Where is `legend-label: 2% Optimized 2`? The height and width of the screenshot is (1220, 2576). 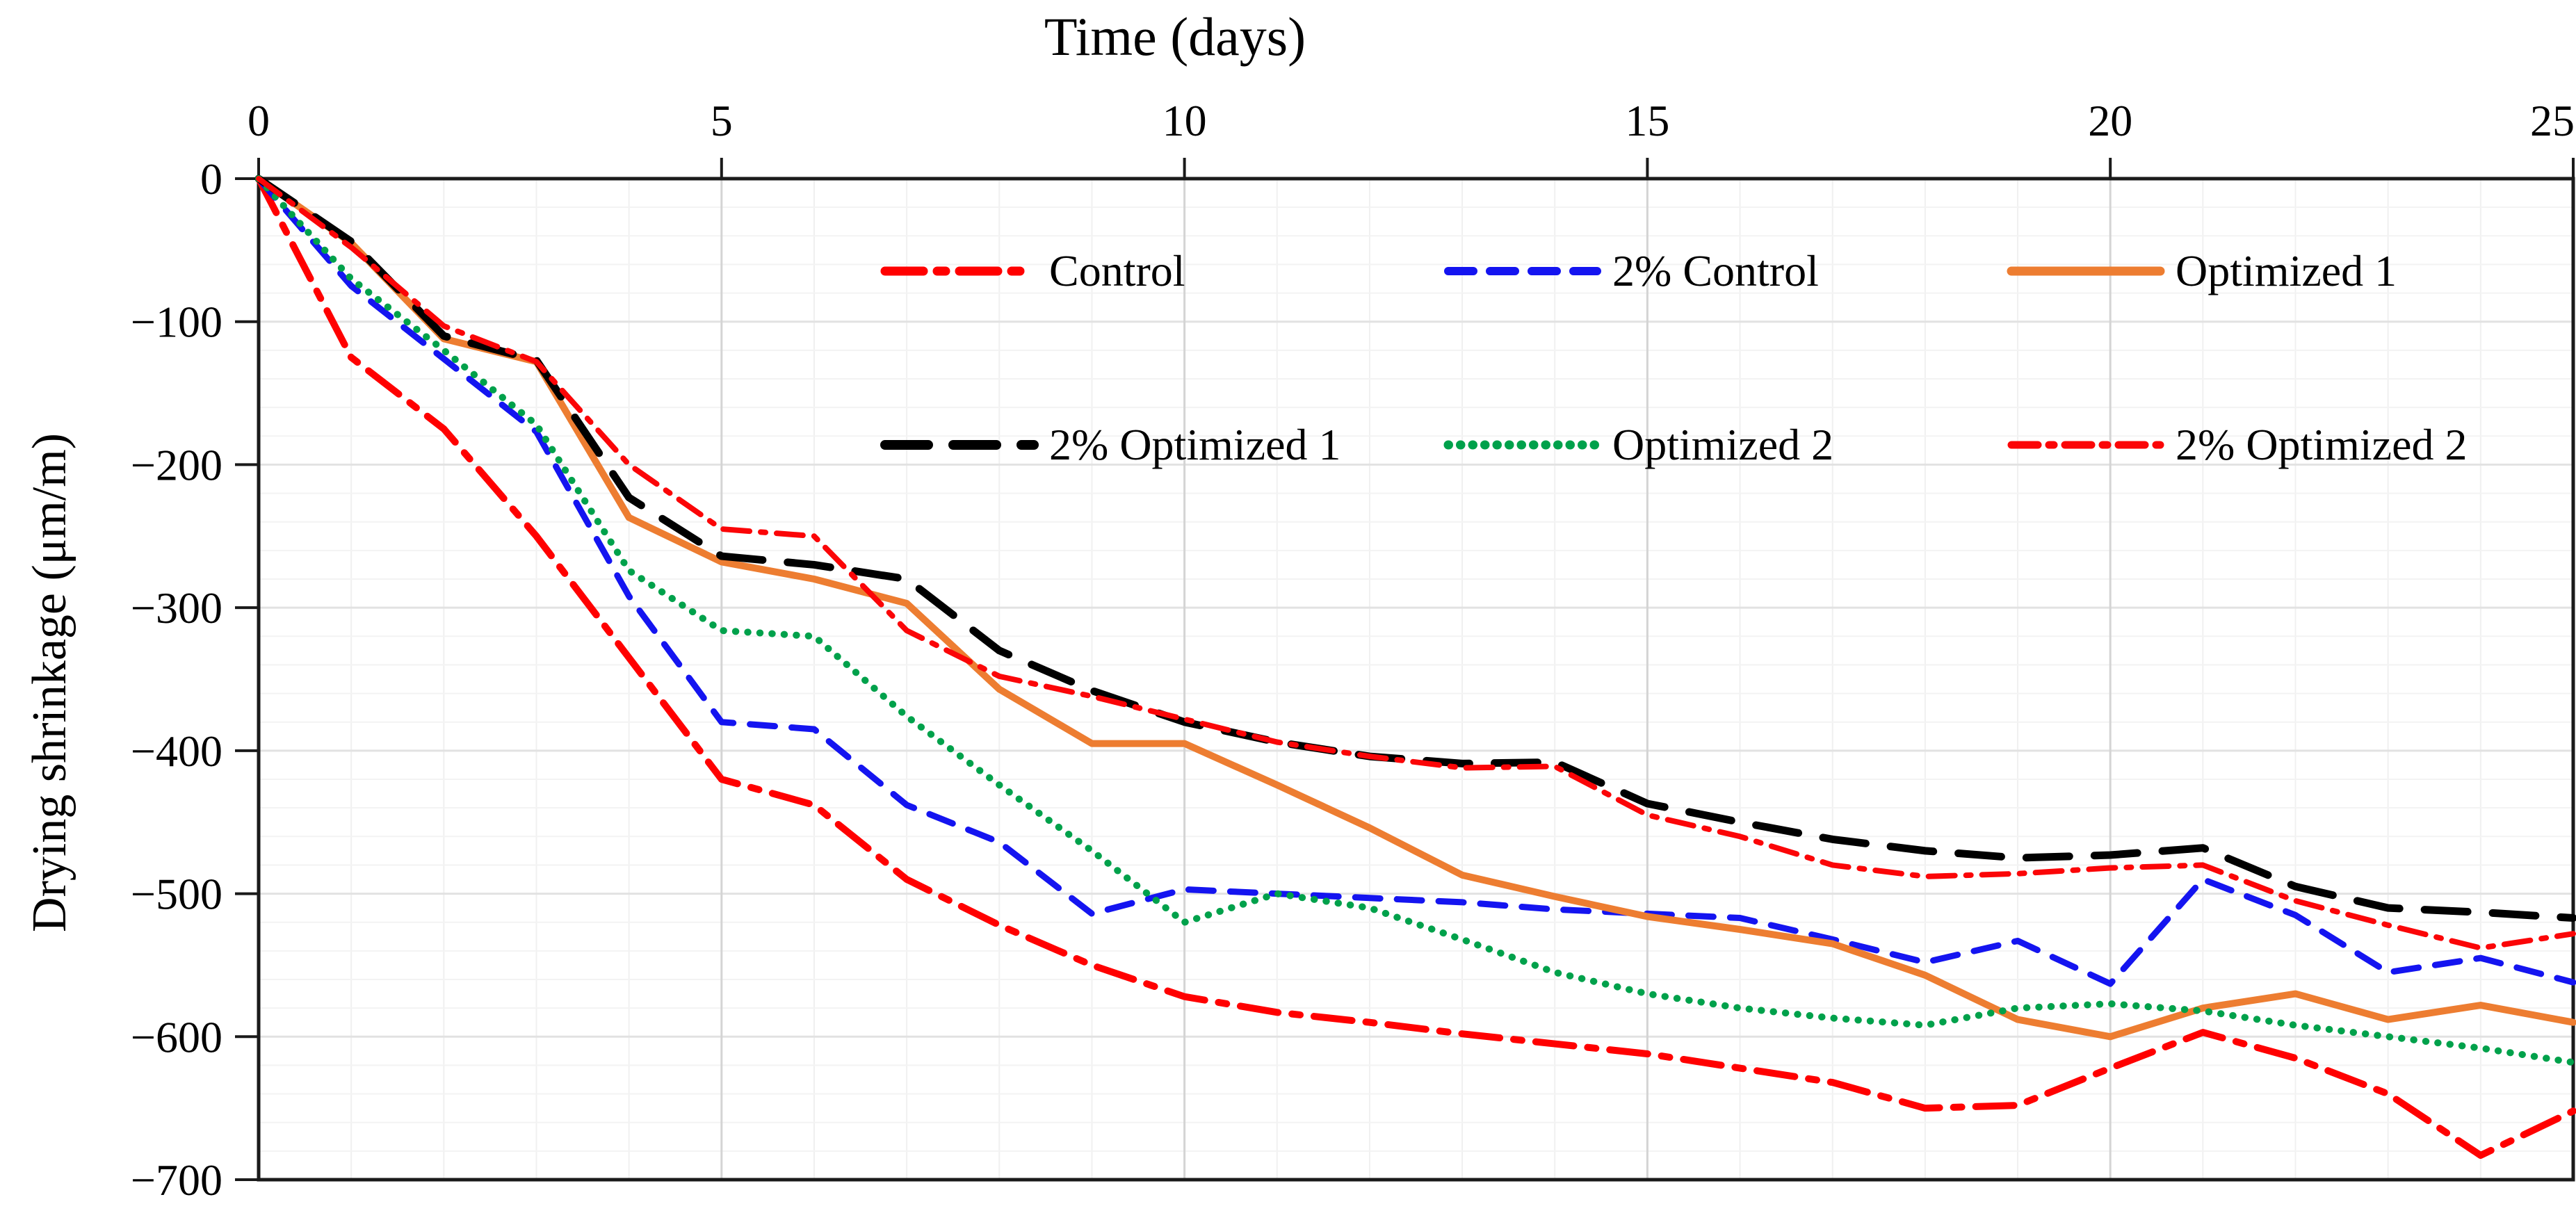 legend-label: 2% Optimized 2 is located at coordinates (2322, 444).